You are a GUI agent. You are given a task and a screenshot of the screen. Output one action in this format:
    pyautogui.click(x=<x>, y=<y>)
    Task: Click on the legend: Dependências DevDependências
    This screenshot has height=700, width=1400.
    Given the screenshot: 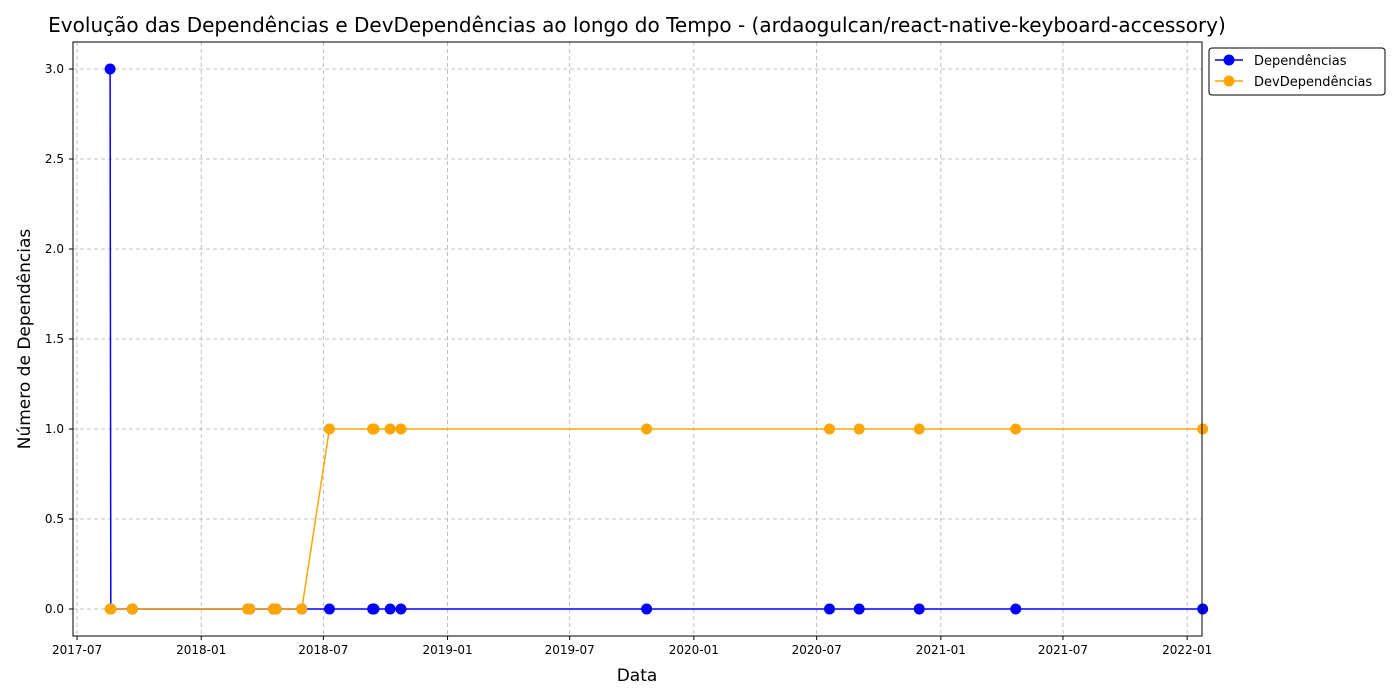 What is the action you would take?
    pyautogui.click(x=1297, y=71)
    